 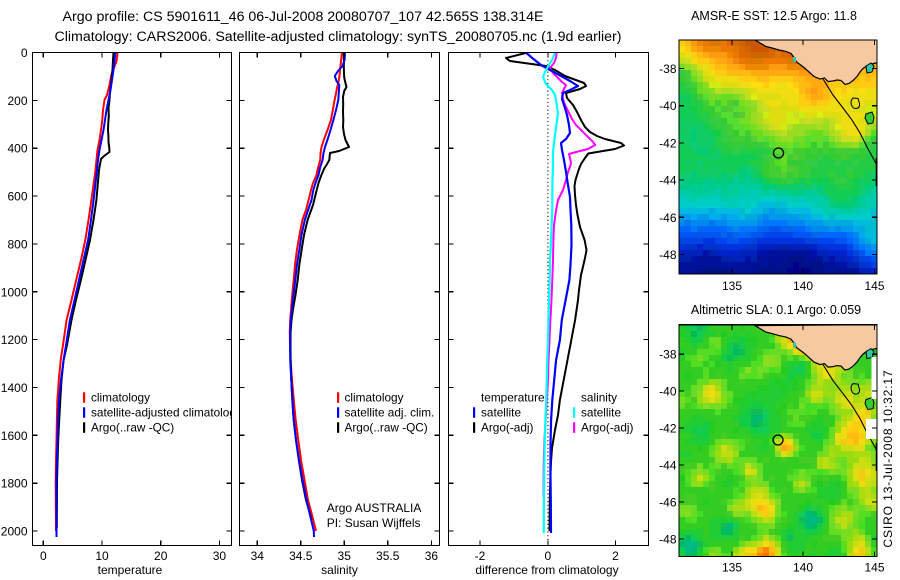 I want to click on svg-text: 1600, so click(x=14, y=436).